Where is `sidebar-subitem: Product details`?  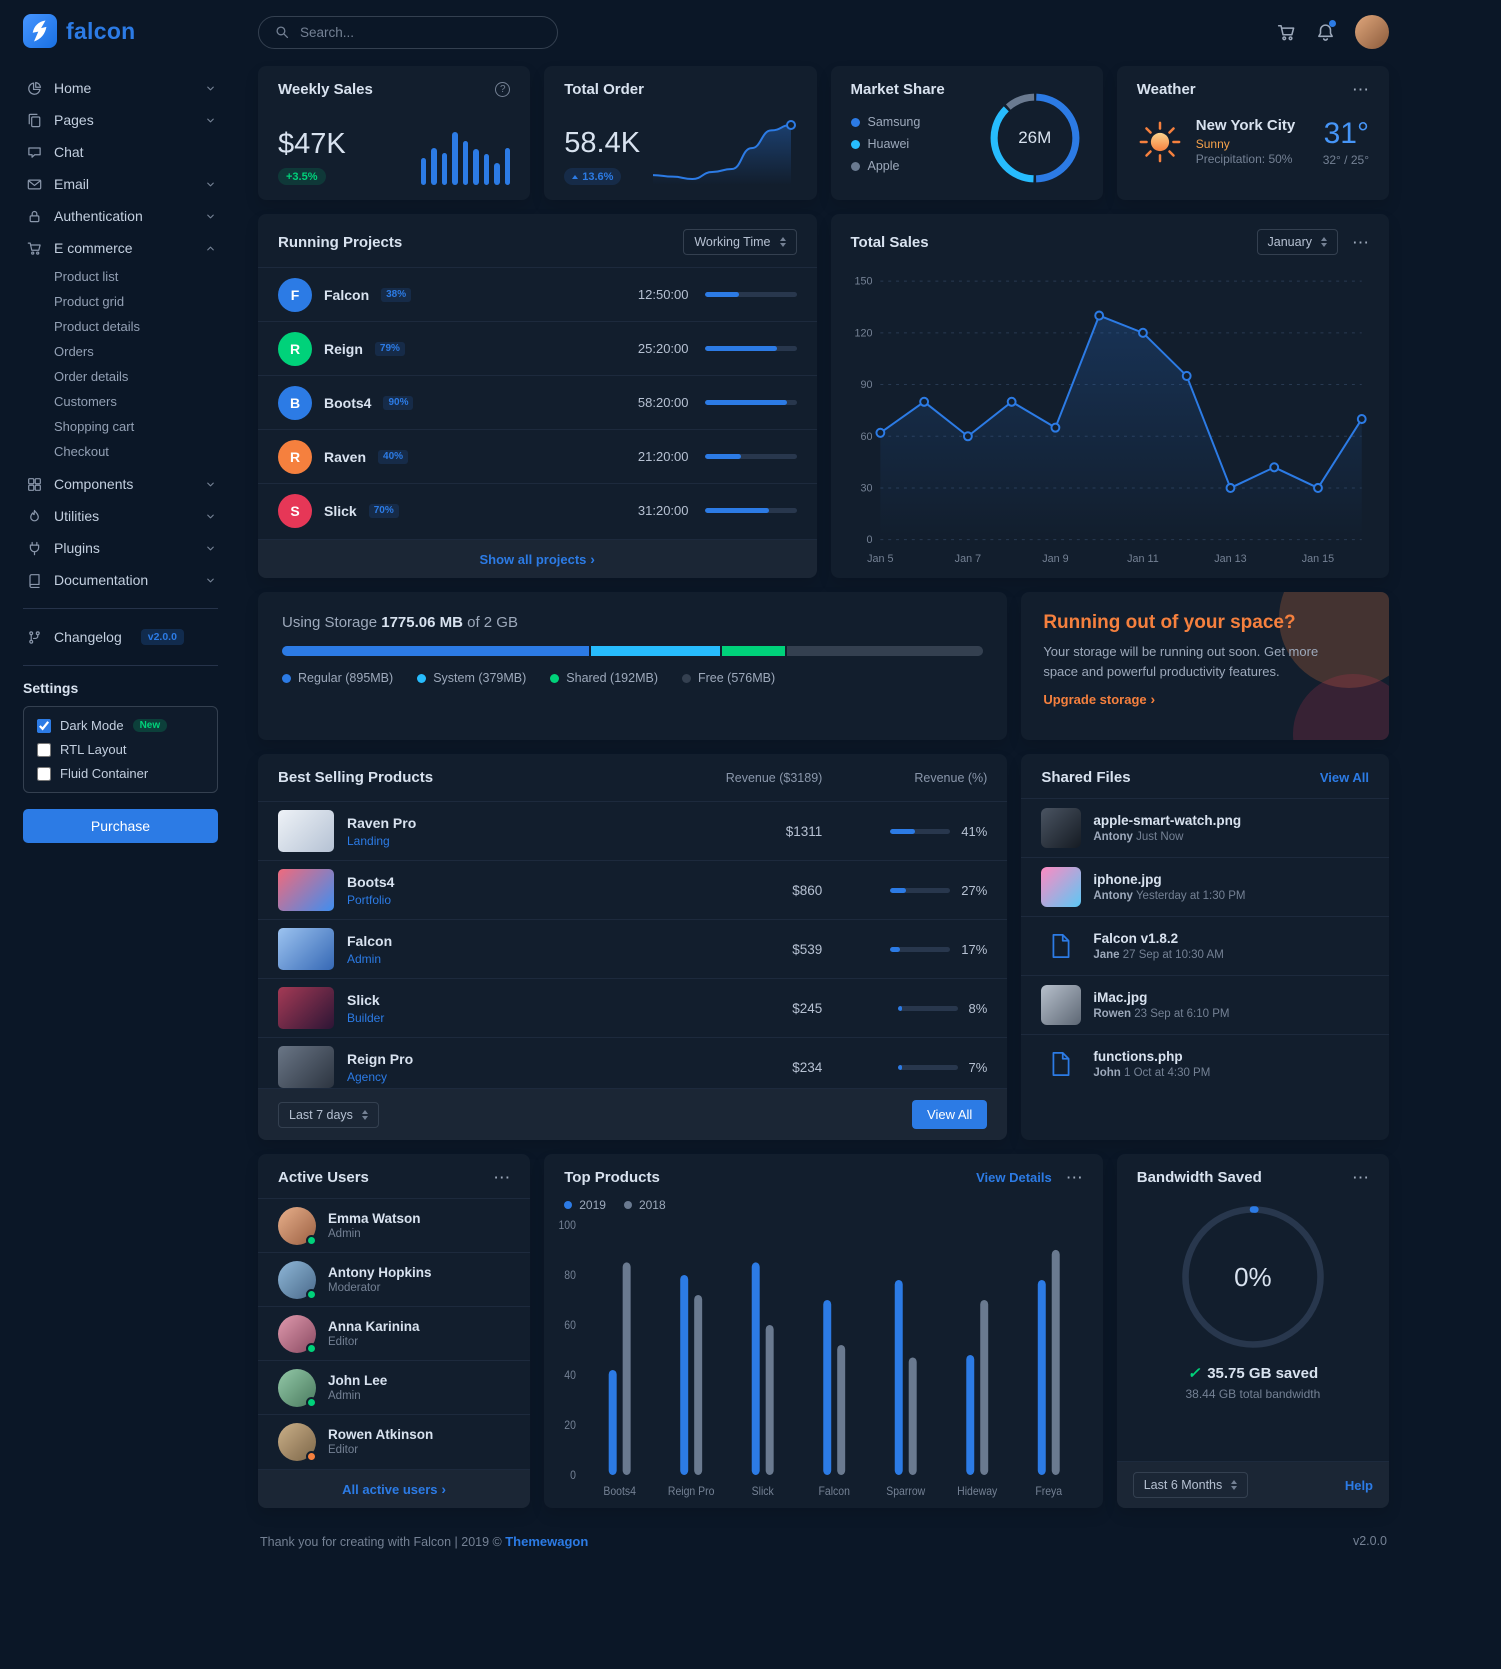
sidebar-subitem: Product details is located at coordinates (97, 326).